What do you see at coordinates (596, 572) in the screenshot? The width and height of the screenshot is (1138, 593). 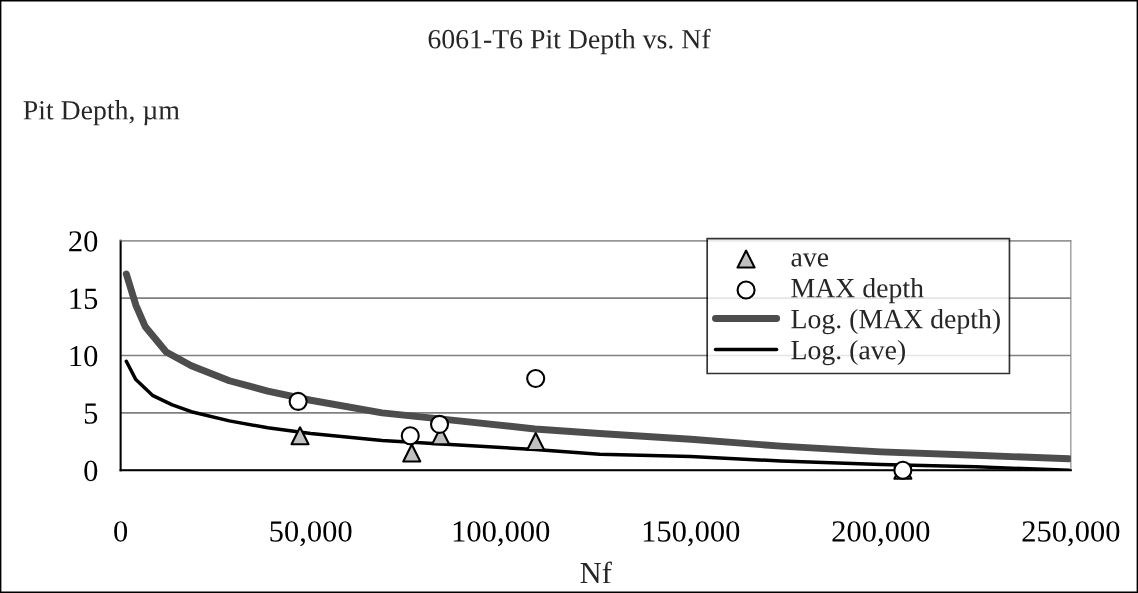 I see `x-axis-title: Nf` at bounding box center [596, 572].